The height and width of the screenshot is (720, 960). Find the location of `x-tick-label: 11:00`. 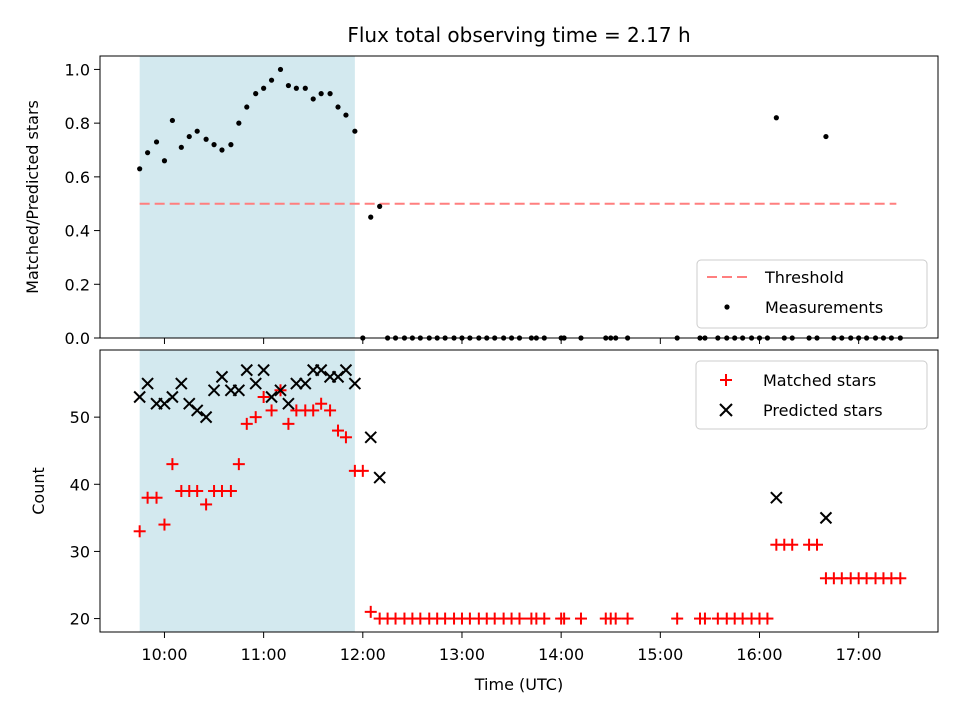

x-tick-label: 11:00 is located at coordinates (264, 654).